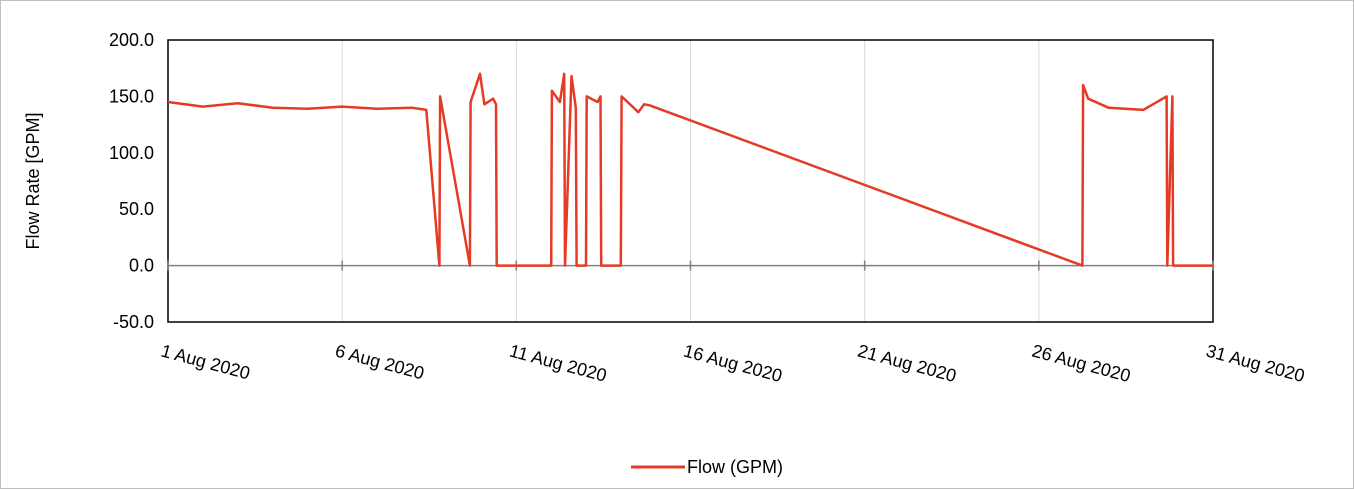 This screenshot has height=490, width=1354. Describe the element at coordinates (379, 362) in the screenshot. I see `x-tick-label: 6 Aug 2020` at that location.